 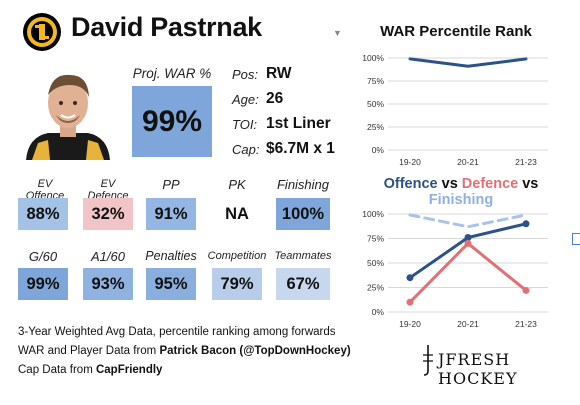 I want to click on teammates-value: 67%, so click(x=303, y=284).